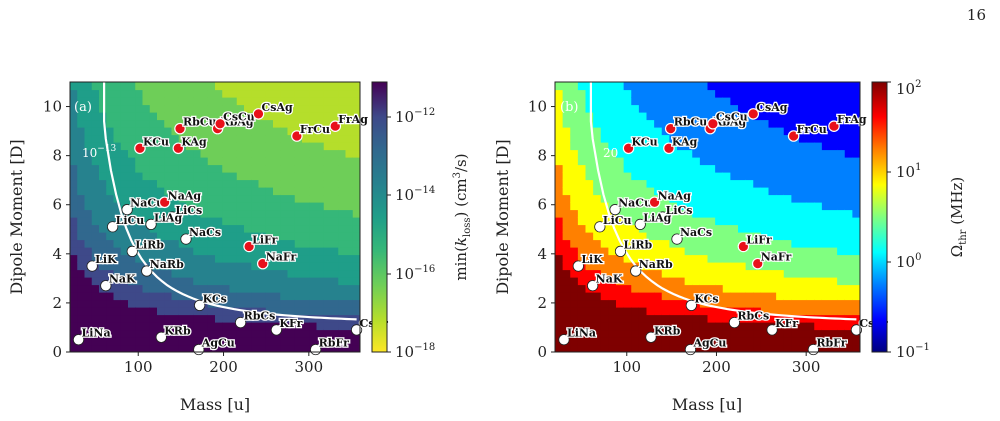  What do you see at coordinates (615, 210) in the screenshot?
I see `molecule-point-nacu` at bounding box center [615, 210].